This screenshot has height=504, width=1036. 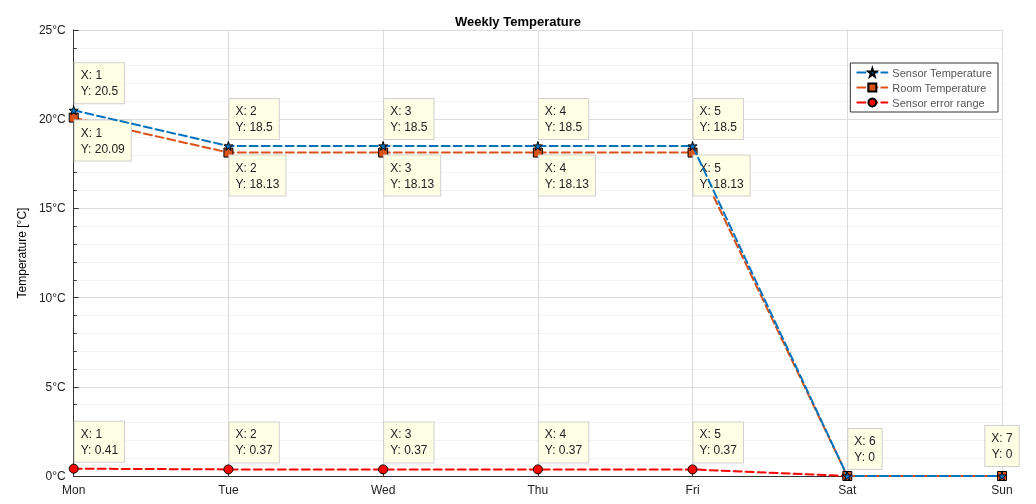 What do you see at coordinates (56, 386) in the screenshot?
I see `y-tick-label: 5°C` at bounding box center [56, 386].